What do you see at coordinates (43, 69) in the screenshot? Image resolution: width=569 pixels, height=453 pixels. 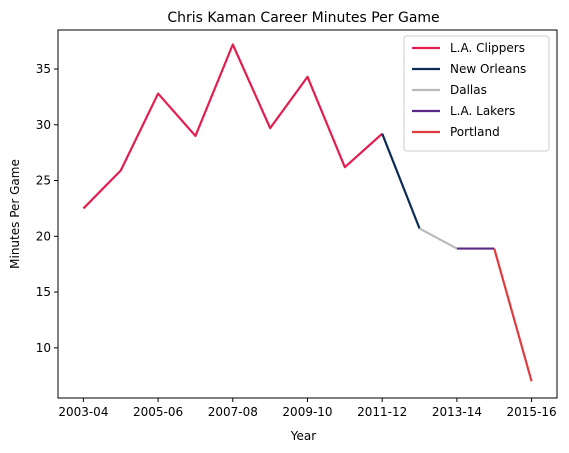 I see `y-tick-label: 35` at bounding box center [43, 69].